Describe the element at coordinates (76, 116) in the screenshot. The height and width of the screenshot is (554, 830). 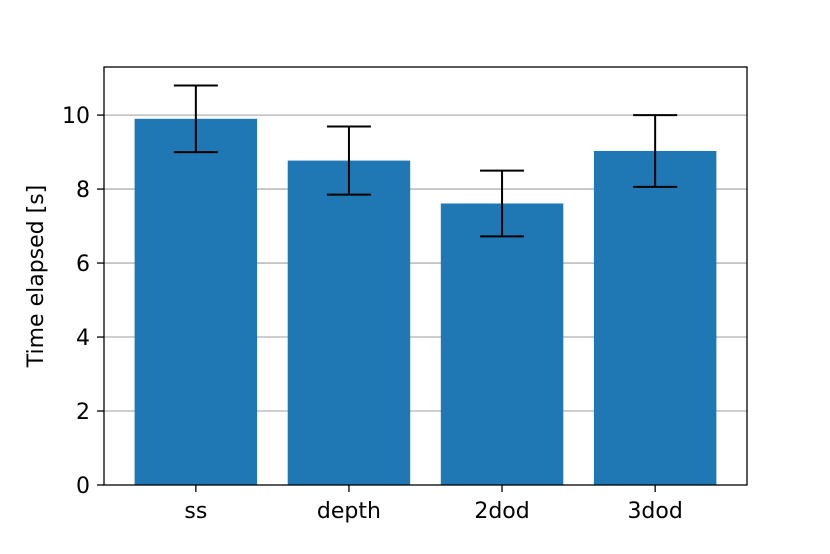
I see `y-tick-label-5: 10` at that location.